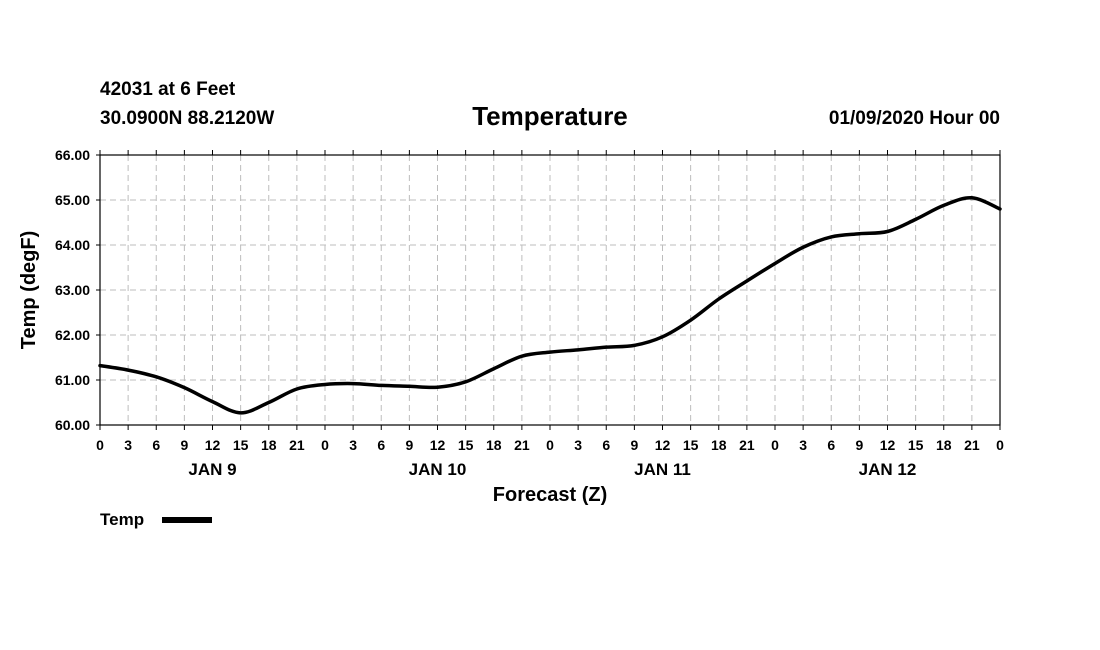 The image size is (1100, 650). I want to click on run-time-label: 01/09/2020 Hour 00, so click(914, 118).